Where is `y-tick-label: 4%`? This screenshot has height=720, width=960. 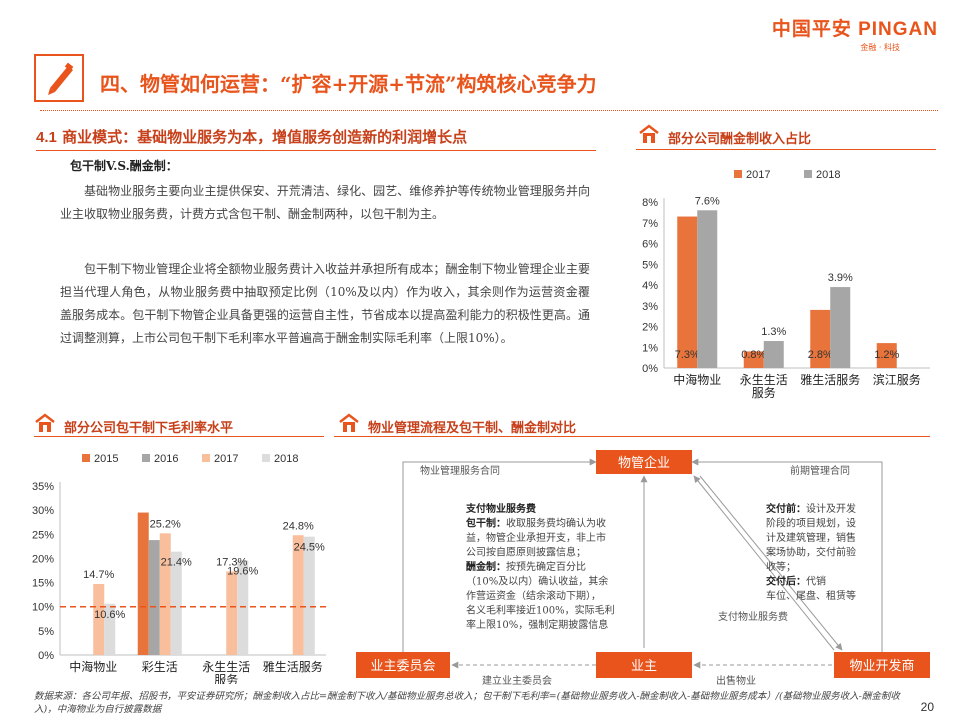 y-tick-label: 4% is located at coordinates (650, 286).